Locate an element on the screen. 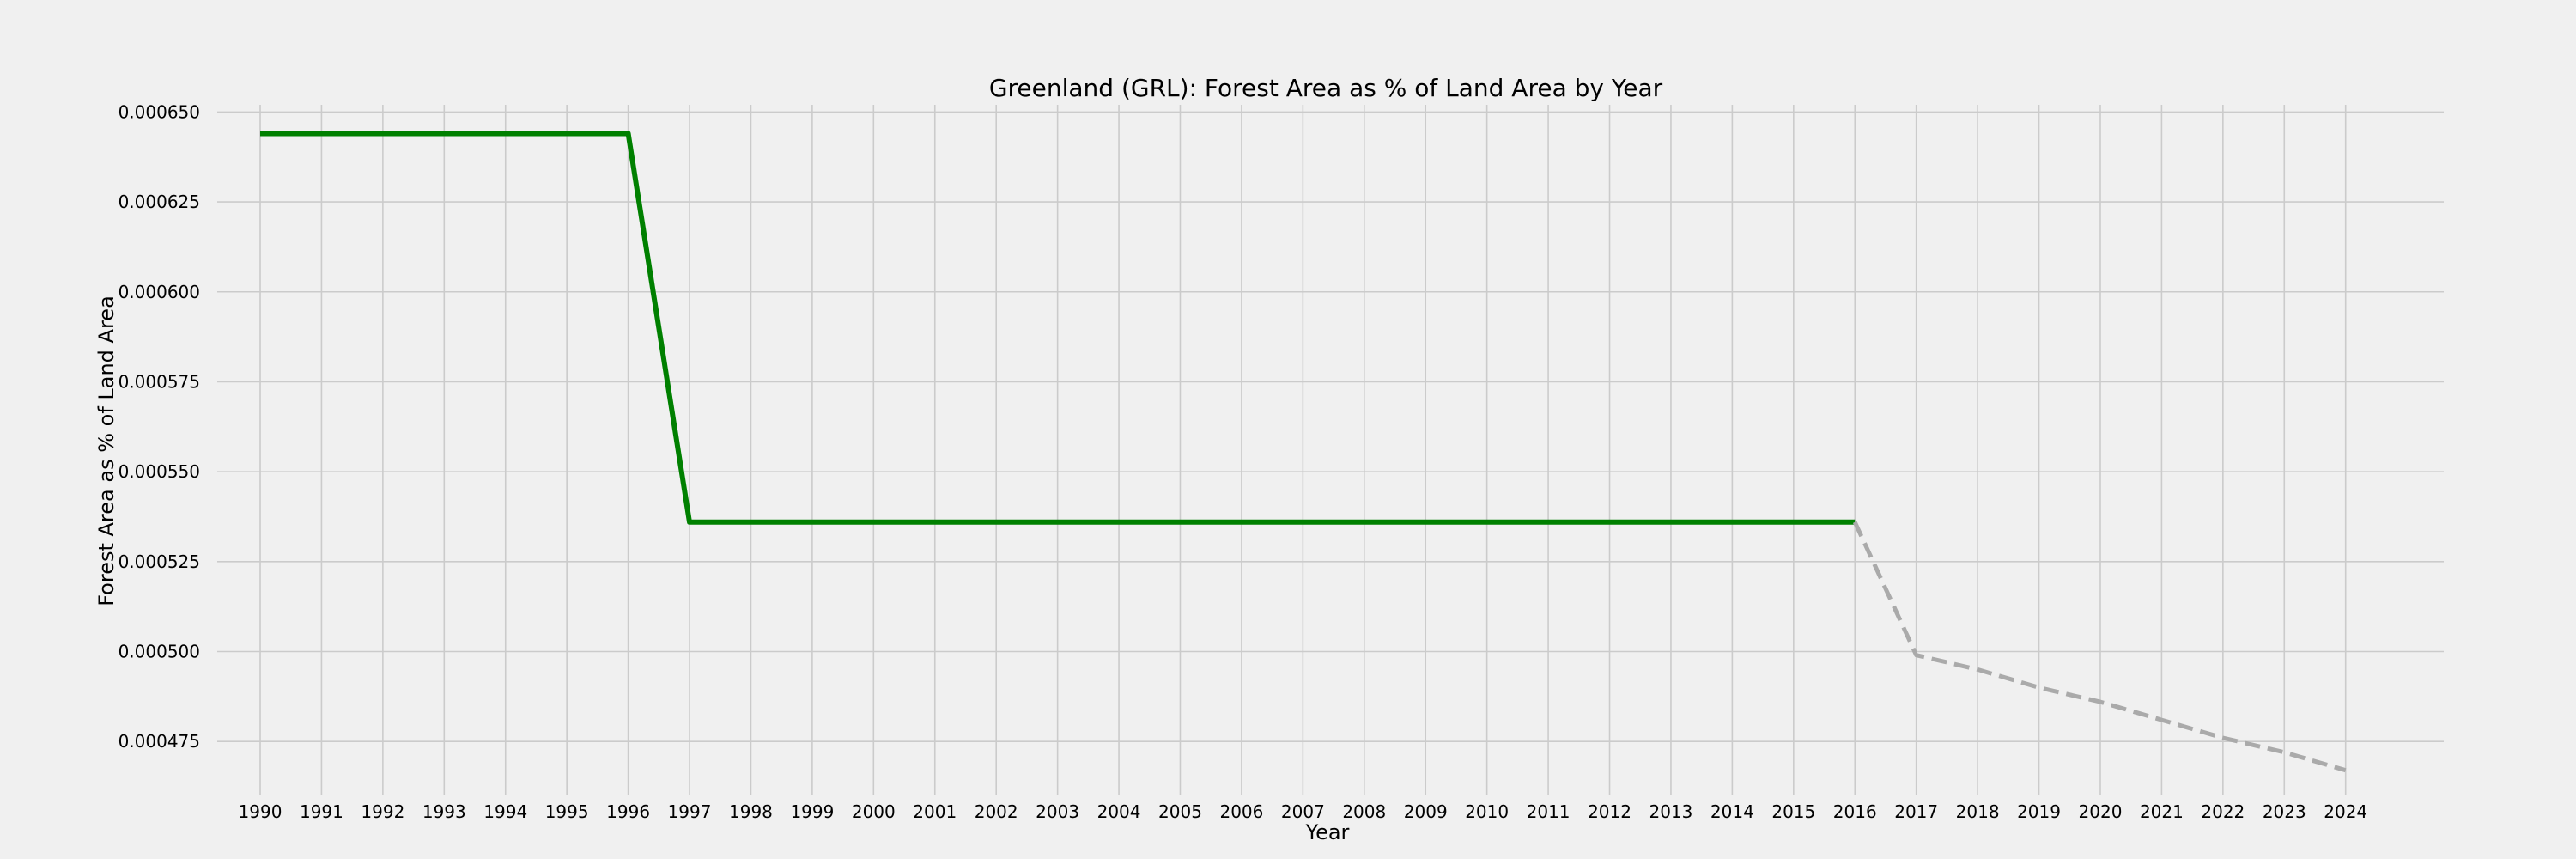 This screenshot has height=859, width=2576. x-tick-label: 2013 is located at coordinates (1671, 811).